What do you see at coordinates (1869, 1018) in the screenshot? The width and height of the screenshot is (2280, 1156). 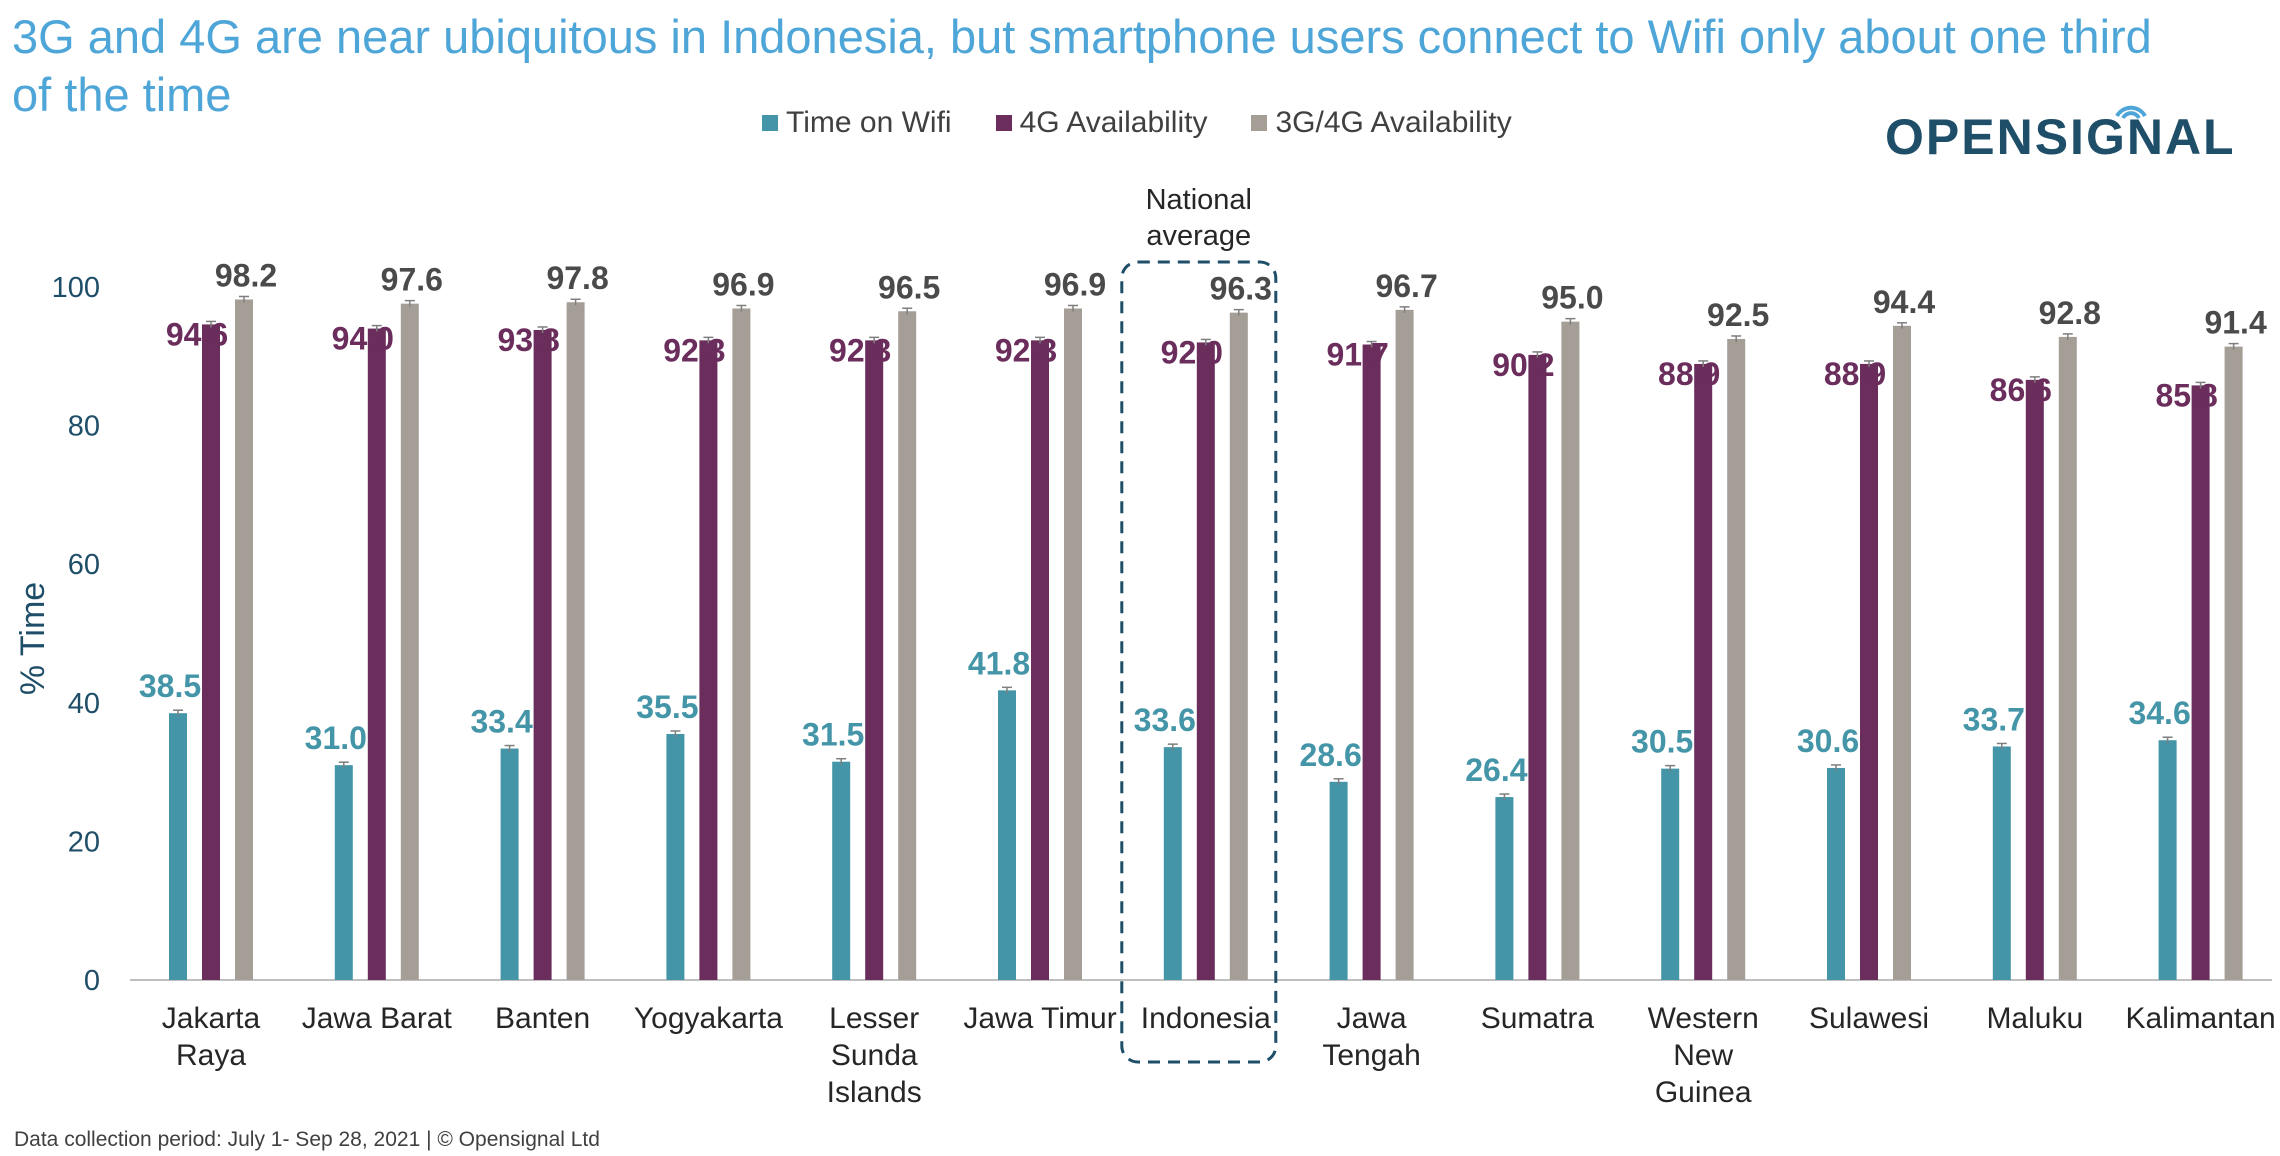 I see `category-label: Sulawesi` at bounding box center [1869, 1018].